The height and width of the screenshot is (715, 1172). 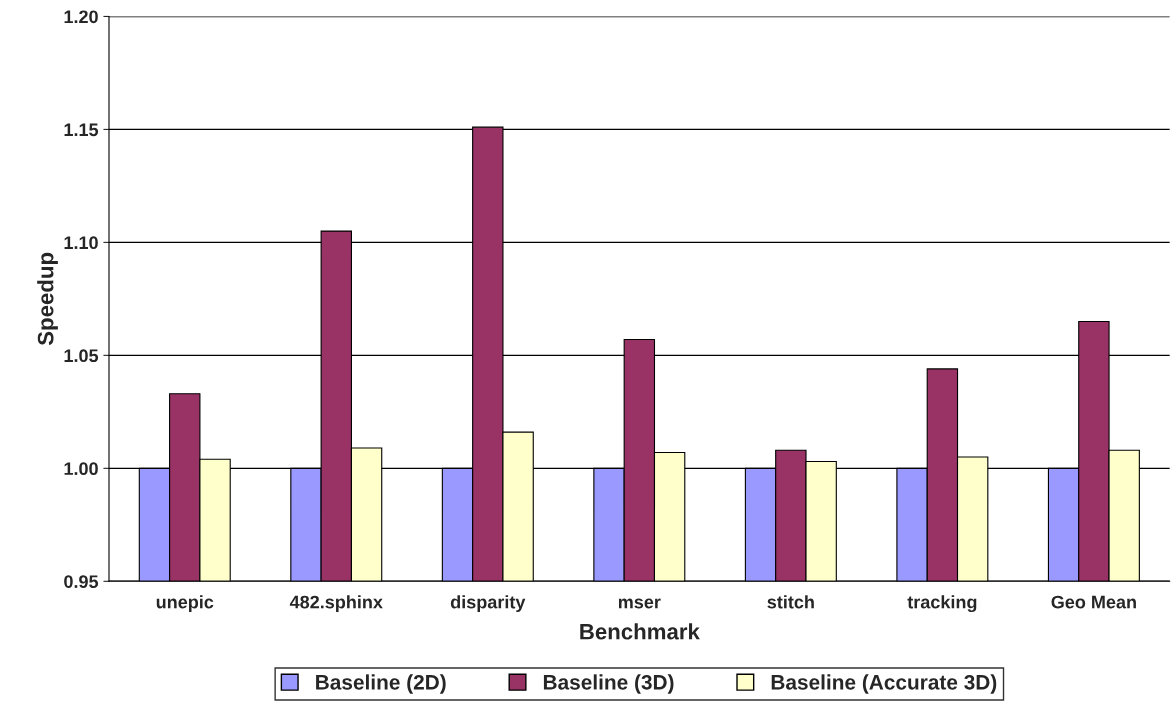 What do you see at coordinates (81, 469) in the screenshot?
I see `y-tick-label: 1.00` at bounding box center [81, 469].